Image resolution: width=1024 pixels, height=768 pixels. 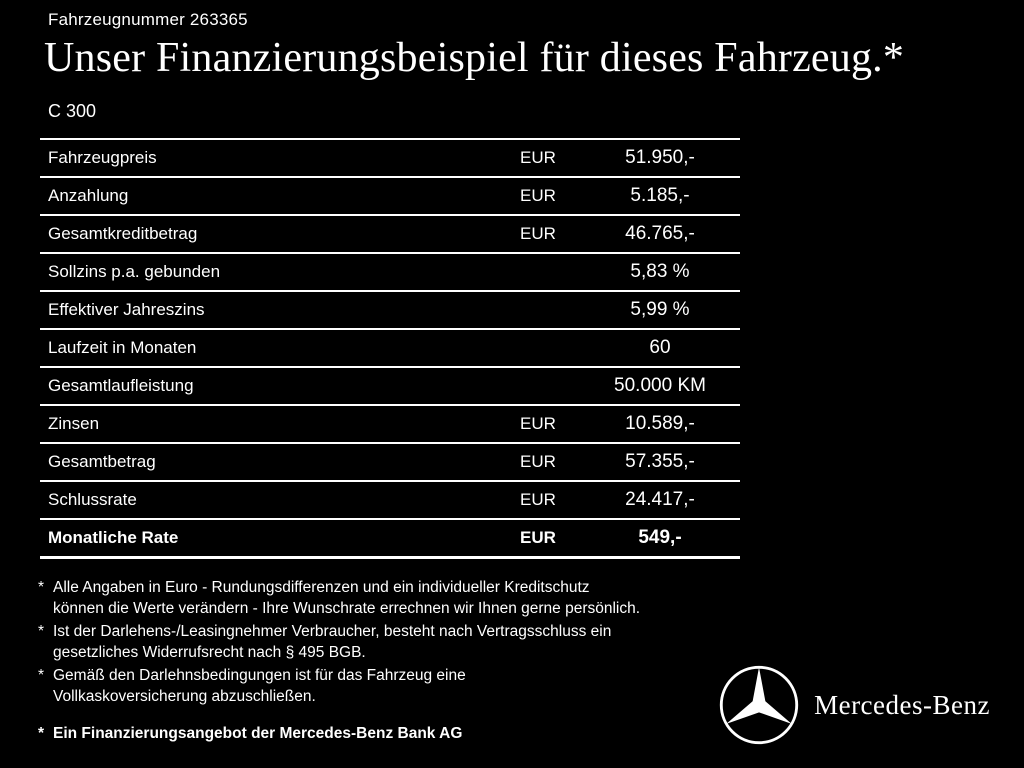 What do you see at coordinates (759, 705) in the screenshot?
I see `mercedes-star-icon` at bounding box center [759, 705].